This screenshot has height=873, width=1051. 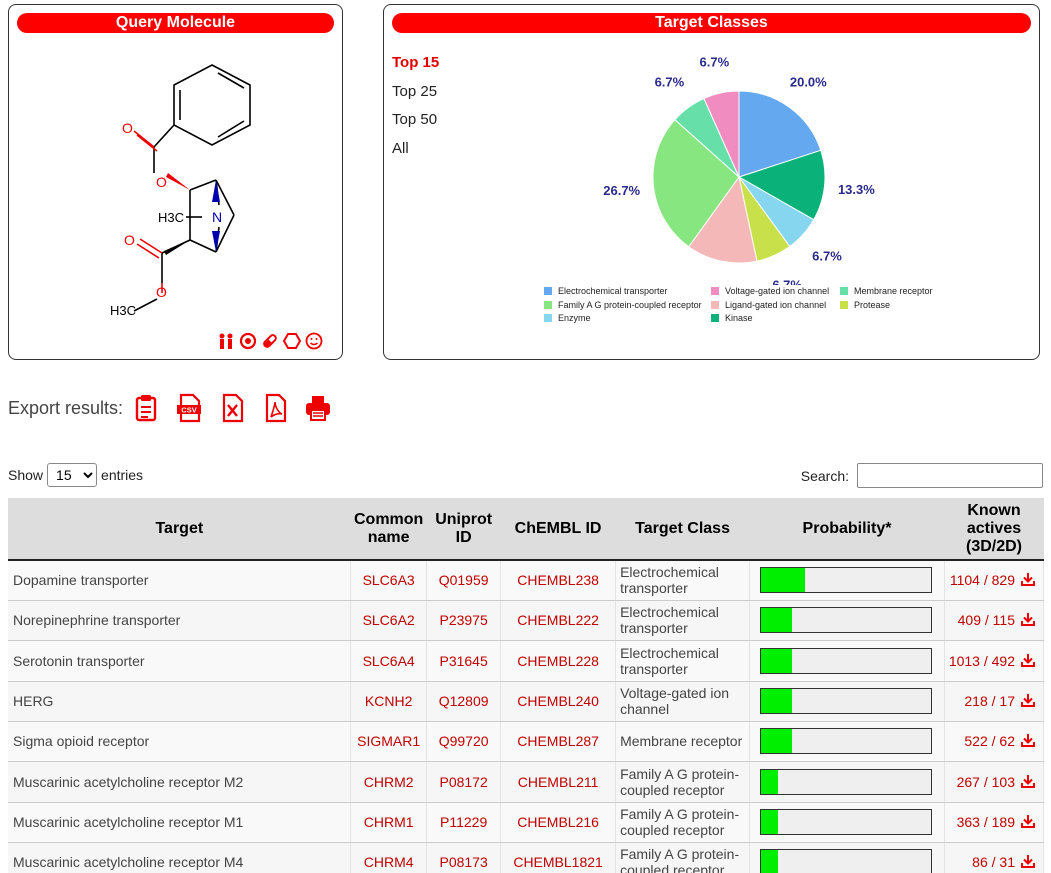 I want to click on pdf-icon, so click(x=275, y=408).